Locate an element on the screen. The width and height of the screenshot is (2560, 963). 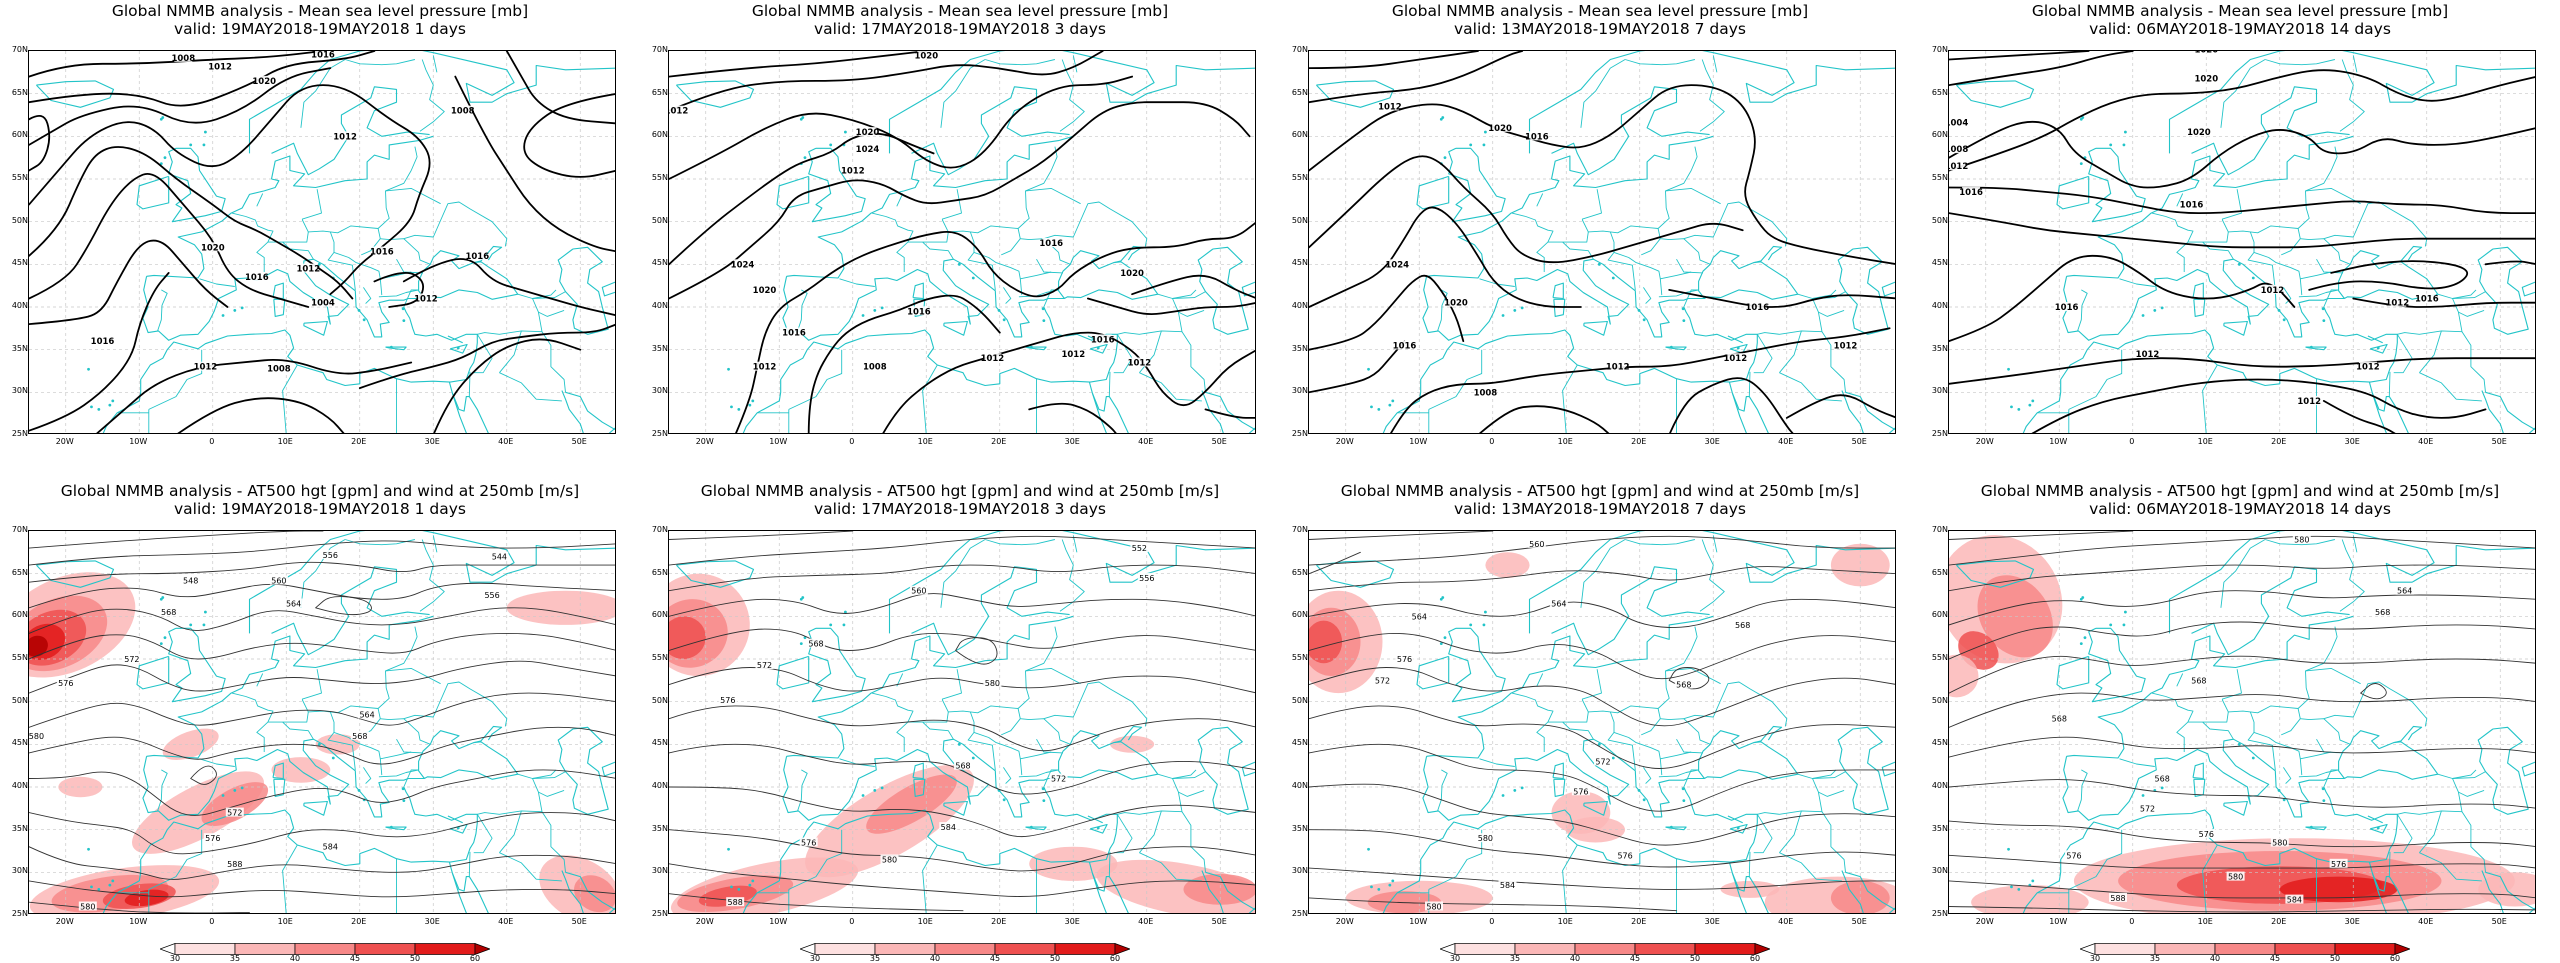
graticule is located at coordinates (962, 242).